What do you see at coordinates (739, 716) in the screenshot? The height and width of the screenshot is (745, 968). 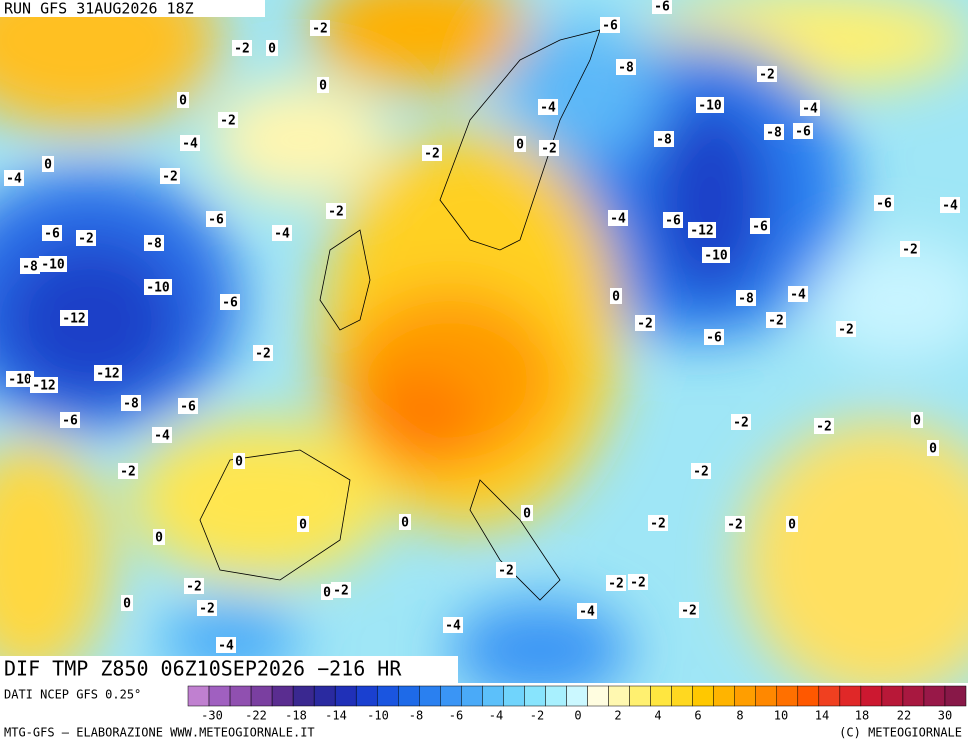 I see `colorbar-tick-label: 8` at bounding box center [739, 716].